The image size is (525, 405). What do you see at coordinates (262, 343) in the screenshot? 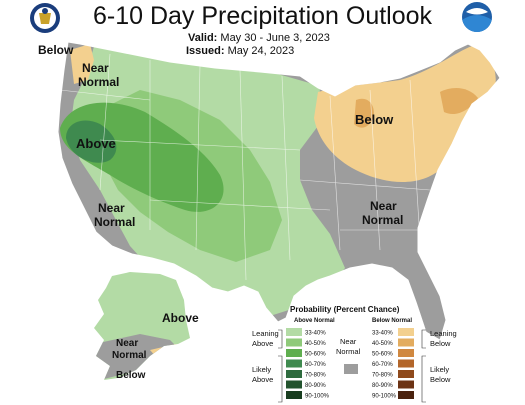
I see `legend-leaning-above-2: Above` at bounding box center [262, 343].